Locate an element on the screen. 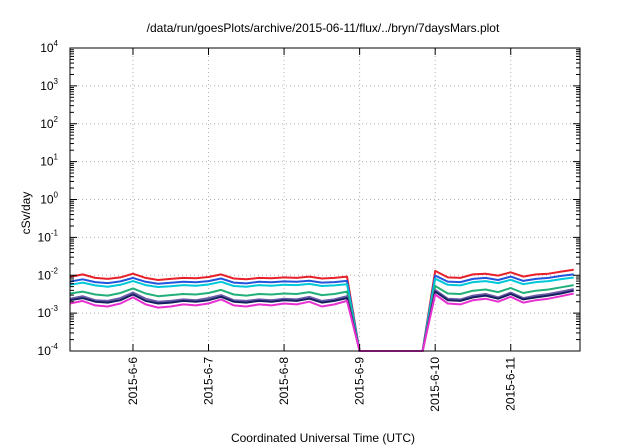 This screenshot has height=448, width=640. y-tick-label: 10⁻² is located at coordinates (48, 274).